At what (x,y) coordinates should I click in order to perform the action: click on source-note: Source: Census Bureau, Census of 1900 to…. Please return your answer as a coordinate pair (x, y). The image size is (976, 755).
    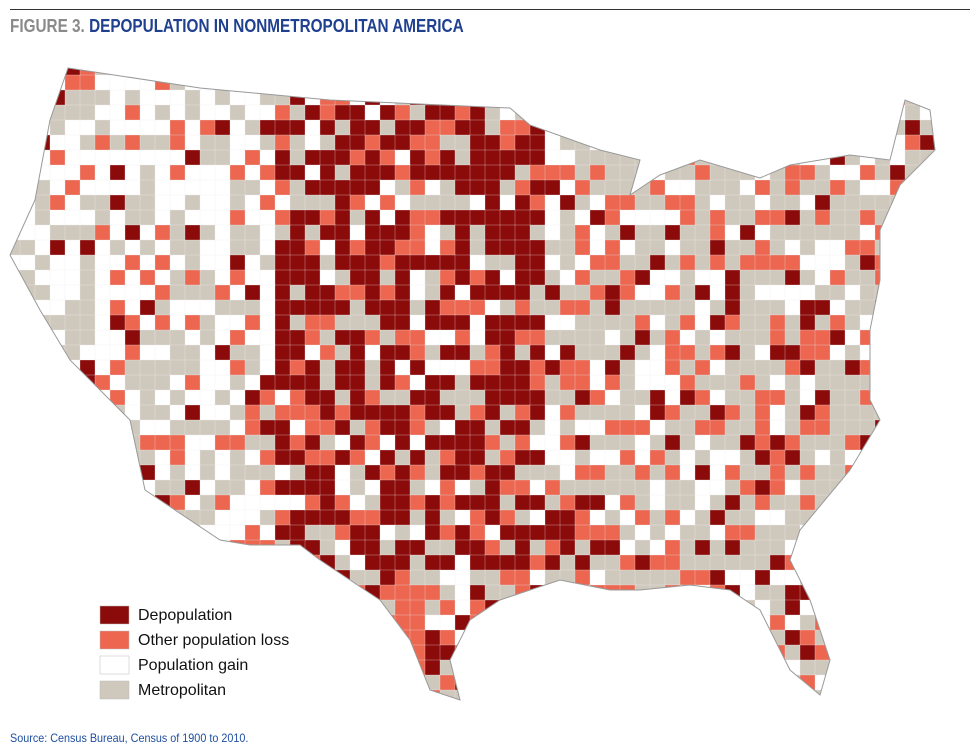
    Looking at the image, I should click on (129, 738).